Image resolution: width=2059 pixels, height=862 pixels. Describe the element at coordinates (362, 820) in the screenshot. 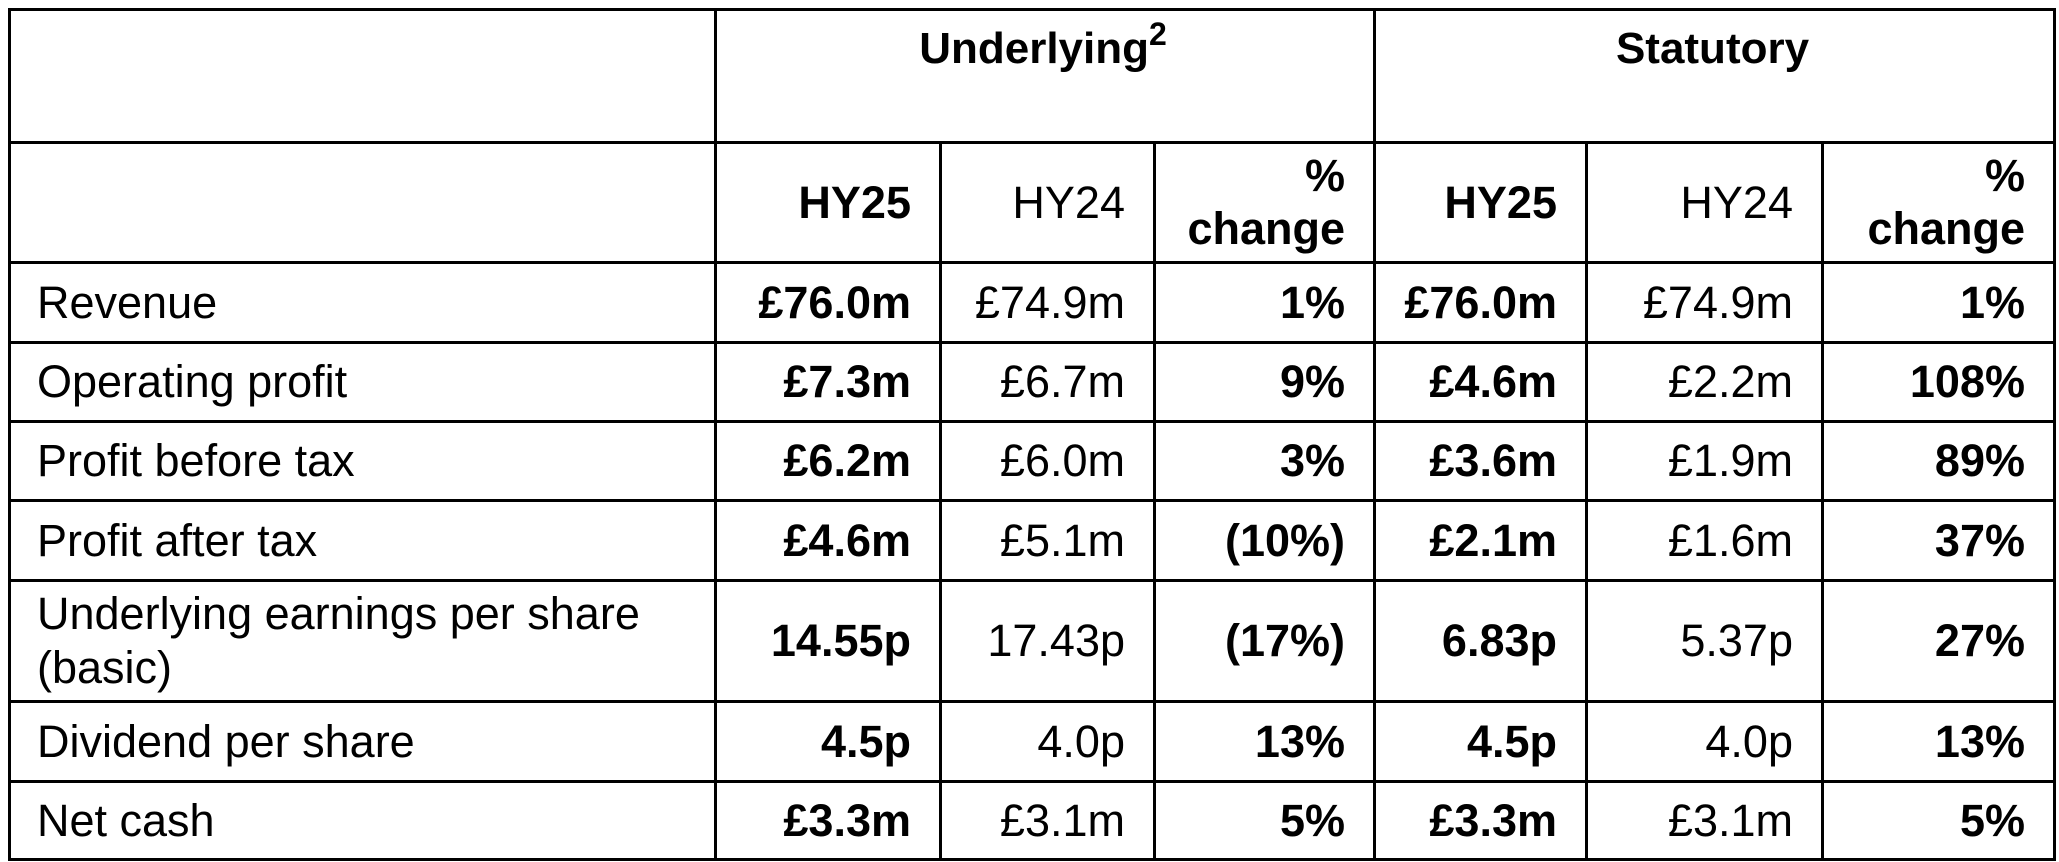

I see `row-label: Net cash` at that location.